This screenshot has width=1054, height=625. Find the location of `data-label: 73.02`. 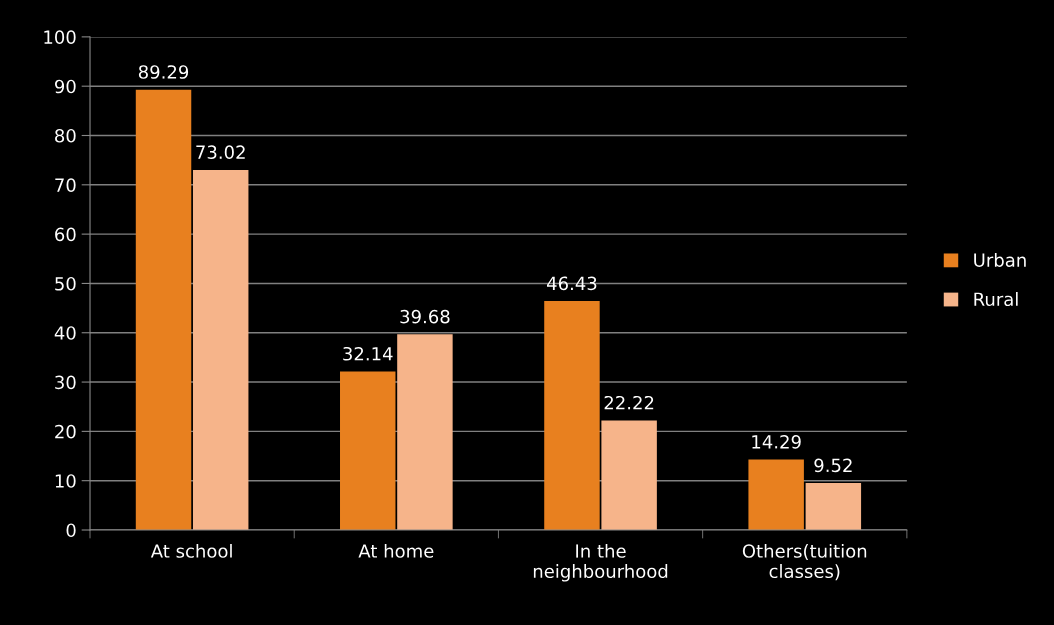

data-label: 73.02 is located at coordinates (220, 152).